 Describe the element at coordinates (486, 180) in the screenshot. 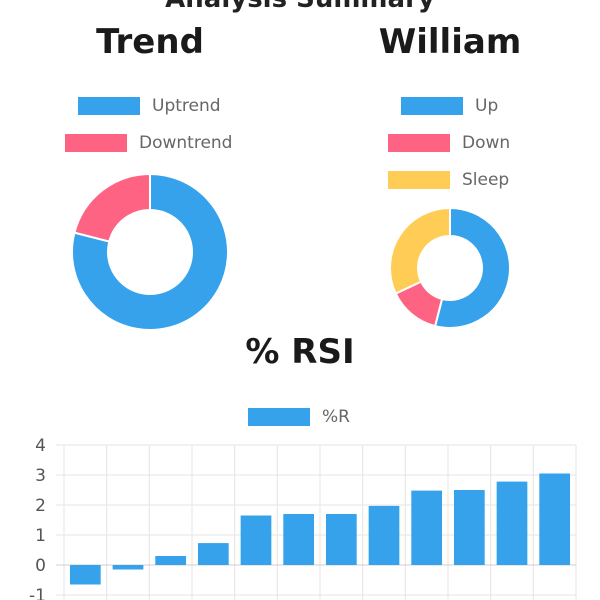

I see `legend-label-sleep: Sleep` at that location.